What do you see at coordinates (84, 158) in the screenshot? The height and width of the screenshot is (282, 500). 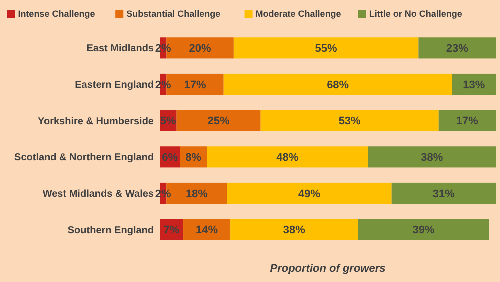 I see `y-tick-label: Scotland & Northern England` at bounding box center [84, 158].